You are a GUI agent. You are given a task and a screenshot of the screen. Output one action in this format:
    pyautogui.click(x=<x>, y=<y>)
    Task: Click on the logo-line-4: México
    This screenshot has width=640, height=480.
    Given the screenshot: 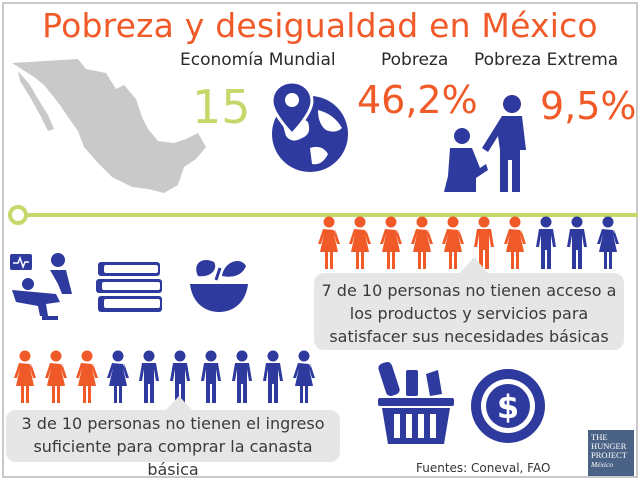 What is the action you would take?
    pyautogui.click(x=602, y=464)
    